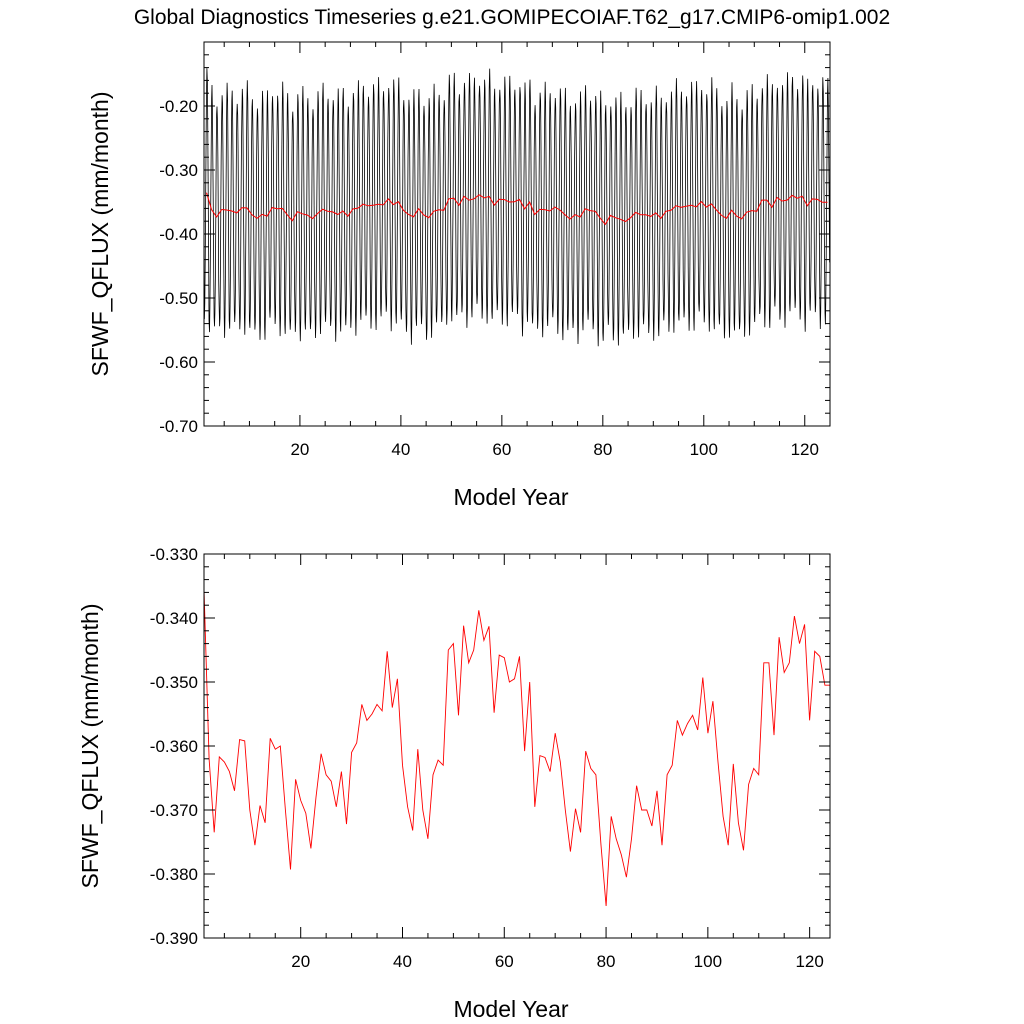  What do you see at coordinates (174, 618) in the screenshot?
I see `y-tick-label: -0.340` at bounding box center [174, 618].